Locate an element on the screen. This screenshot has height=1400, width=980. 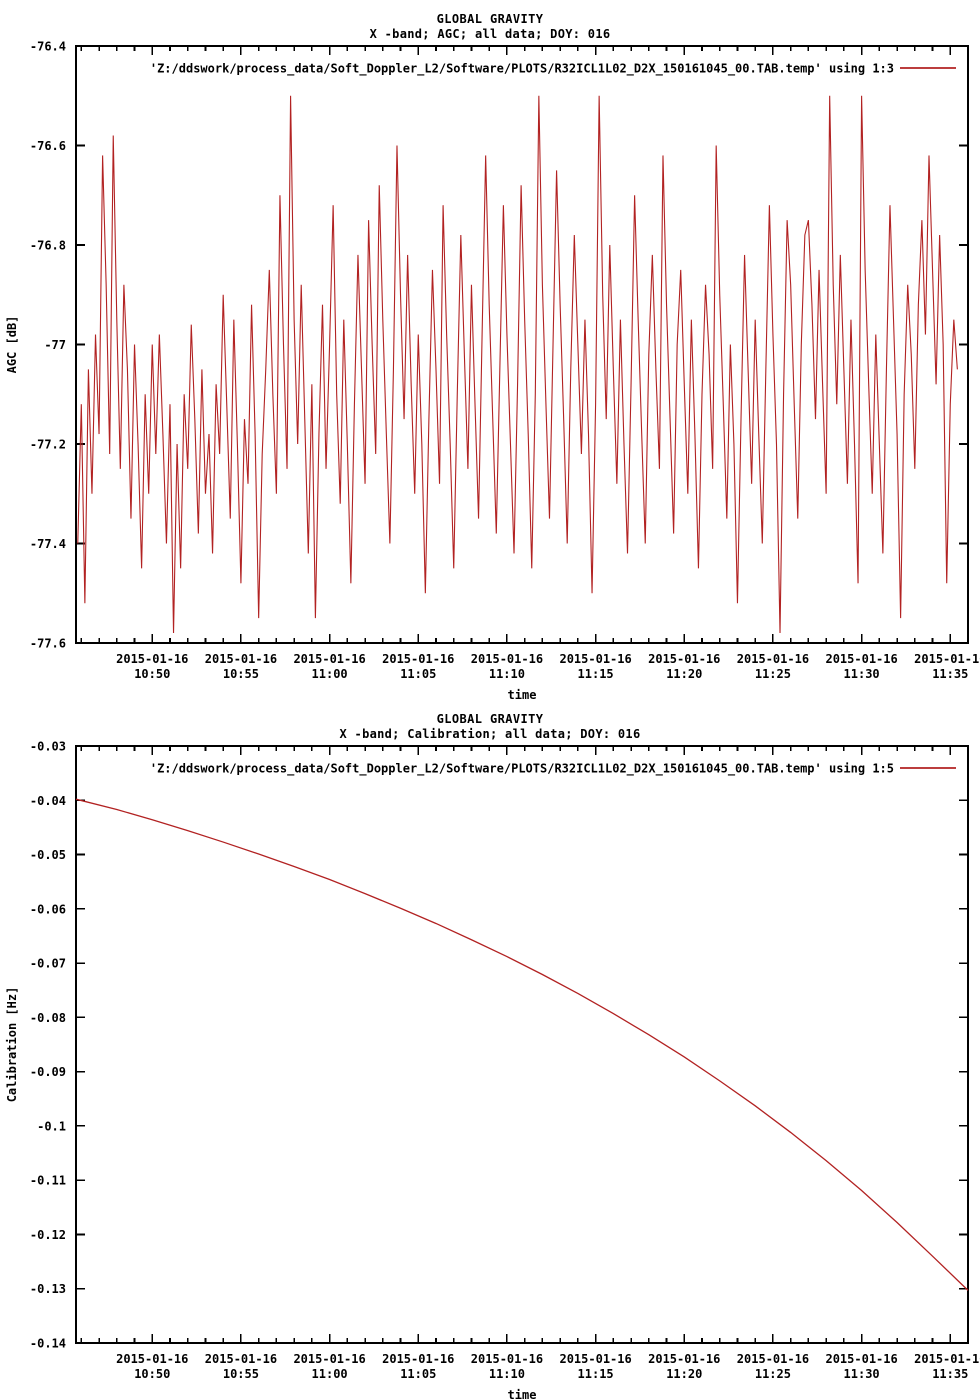
y-tick-label: -0.08 is located at coordinates (48, 1018).